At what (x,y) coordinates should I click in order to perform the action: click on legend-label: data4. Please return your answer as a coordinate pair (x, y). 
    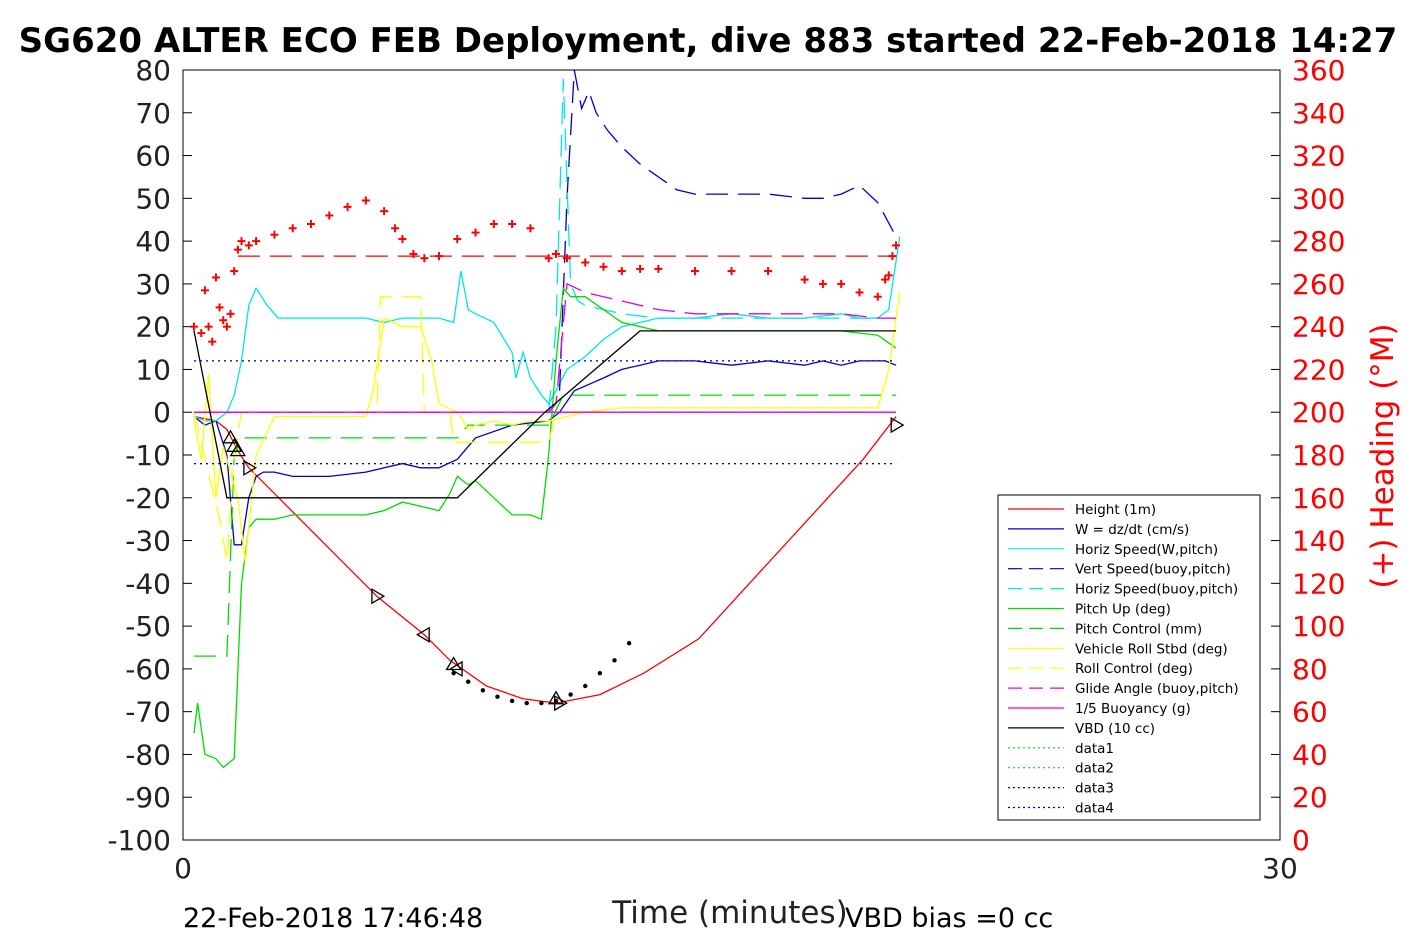
    Looking at the image, I should click on (1094, 809).